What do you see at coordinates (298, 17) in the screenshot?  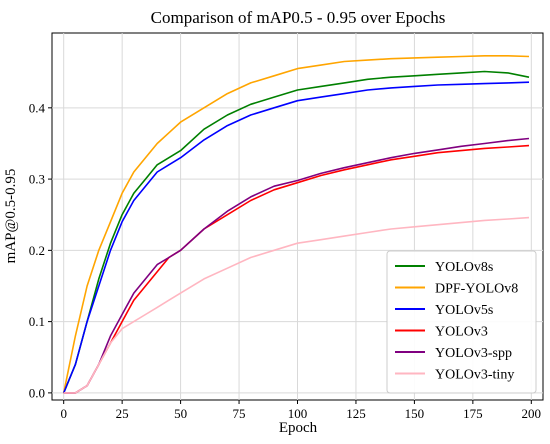 I see `chart-title: Comparison of mAP0.5 - 0.95 over Epochs` at bounding box center [298, 17].